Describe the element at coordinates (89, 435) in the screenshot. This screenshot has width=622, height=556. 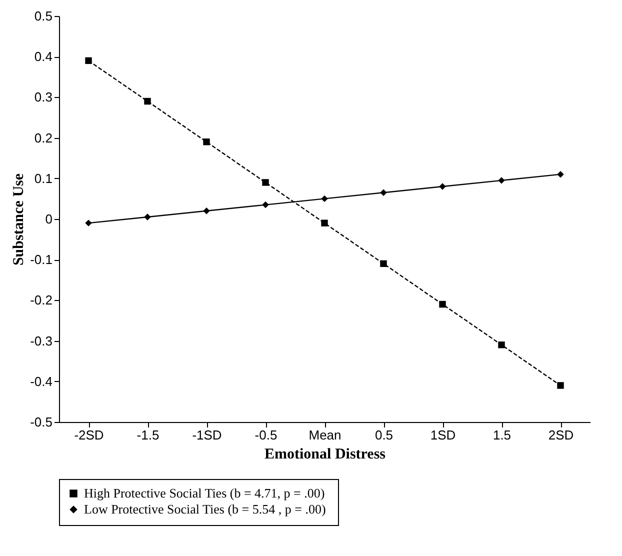
I see `x-tick-label: -2SD` at that location.